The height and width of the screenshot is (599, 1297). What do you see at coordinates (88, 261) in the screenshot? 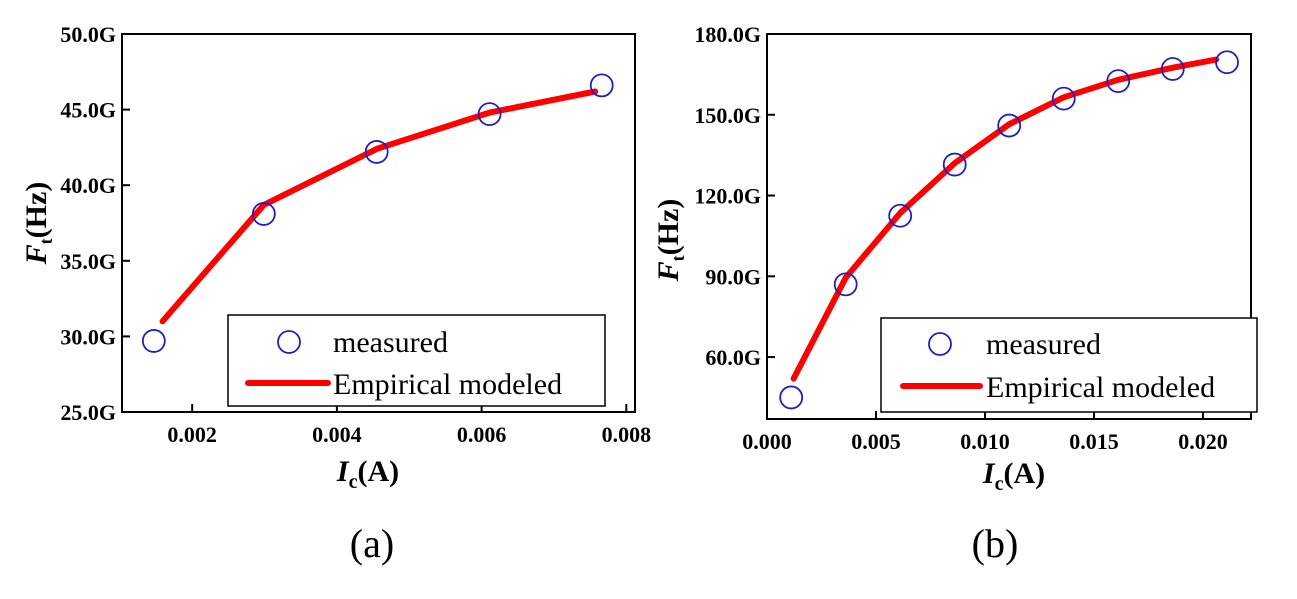
I see `chart-a-y-tick-label: 35.0G` at bounding box center [88, 261].